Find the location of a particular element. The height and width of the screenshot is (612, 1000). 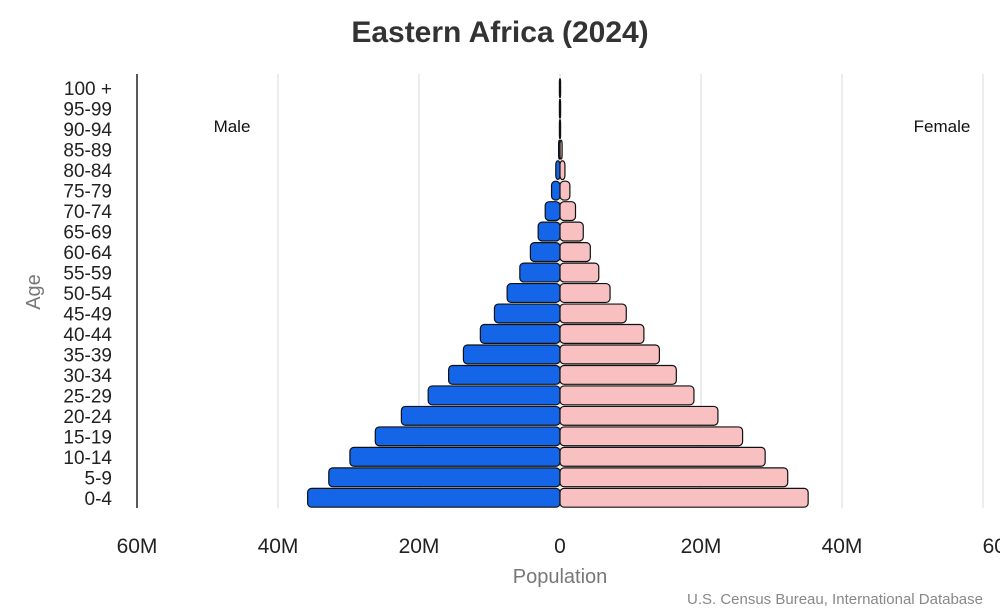

y-tick-label: 70-74 is located at coordinates (87, 212).